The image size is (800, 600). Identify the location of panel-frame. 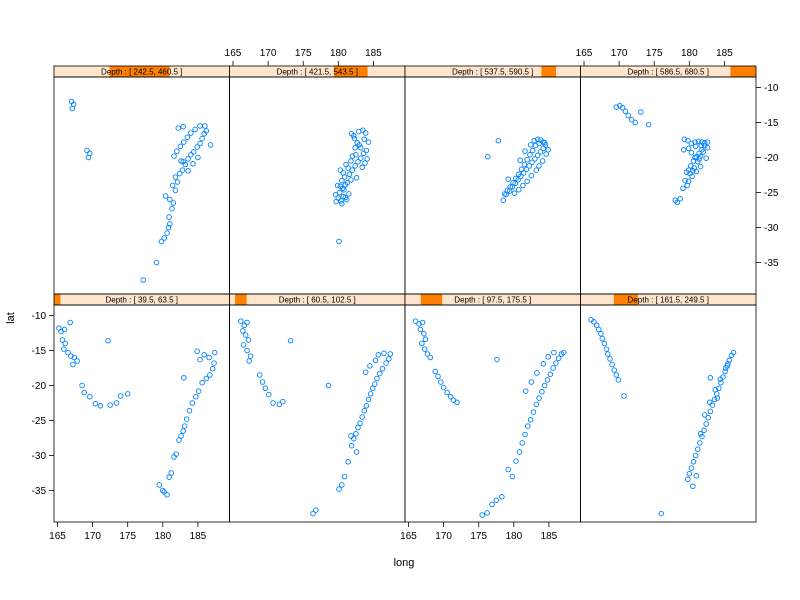
(141, 413).